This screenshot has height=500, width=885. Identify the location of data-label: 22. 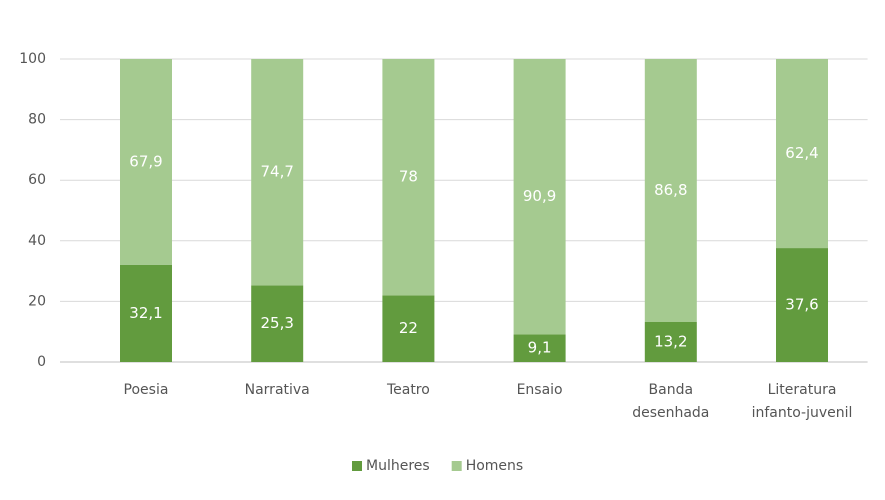
(408, 328).